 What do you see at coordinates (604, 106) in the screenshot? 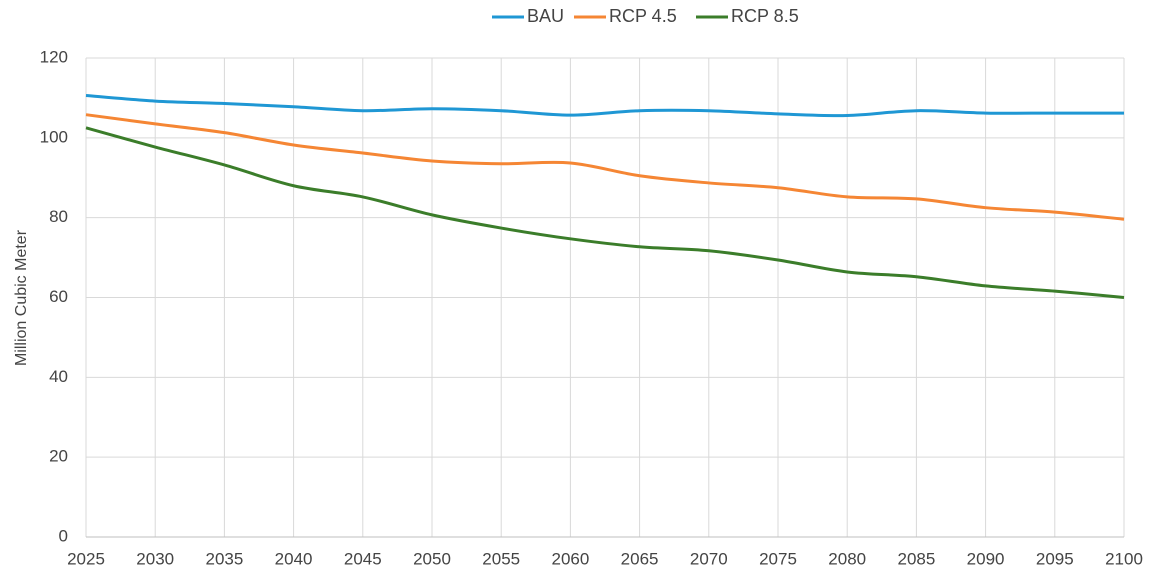
I see `series-line` at bounding box center [604, 106].